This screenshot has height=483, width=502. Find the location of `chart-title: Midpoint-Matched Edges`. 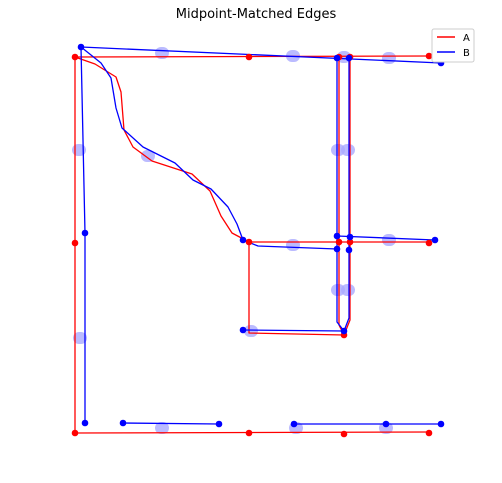

chart-title: Midpoint-Matched Edges is located at coordinates (256, 14).